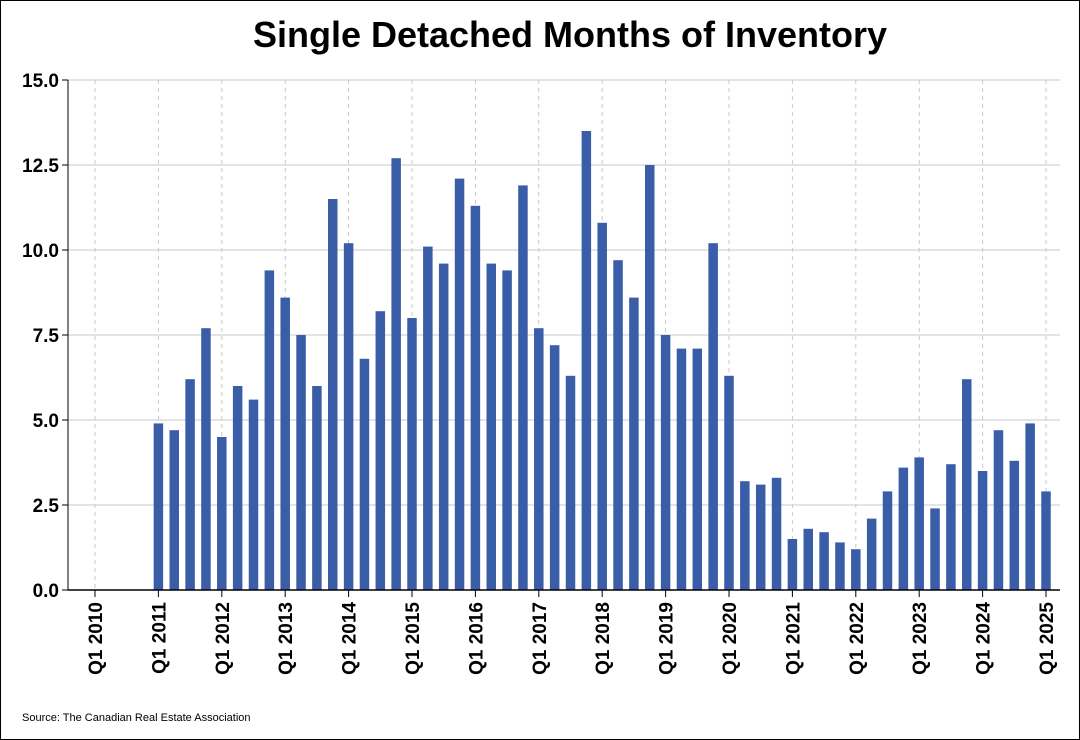  I want to click on x-tick-label: Q1 2020, so click(730, 638).